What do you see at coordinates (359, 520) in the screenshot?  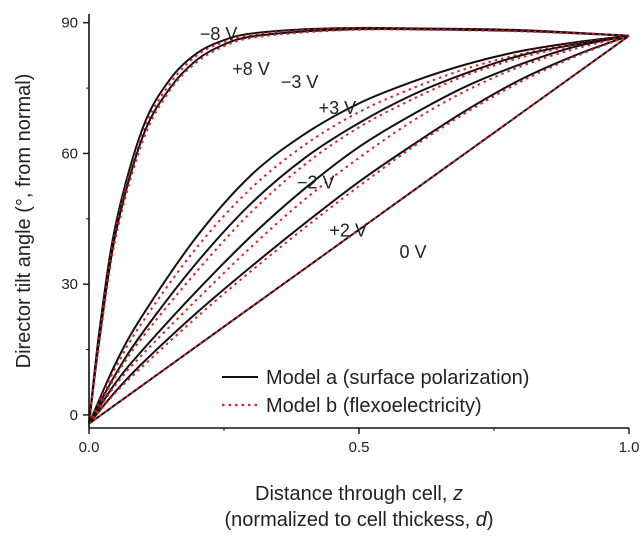 I see `x-axis-label-line2: (normalized to cell thickess, d)` at bounding box center [359, 520].